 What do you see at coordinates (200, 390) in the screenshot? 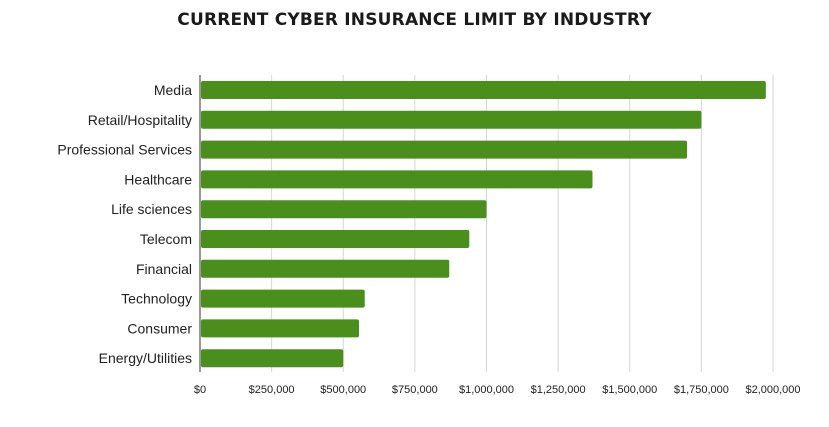
I see `x-tick-label: $0` at bounding box center [200, 390].